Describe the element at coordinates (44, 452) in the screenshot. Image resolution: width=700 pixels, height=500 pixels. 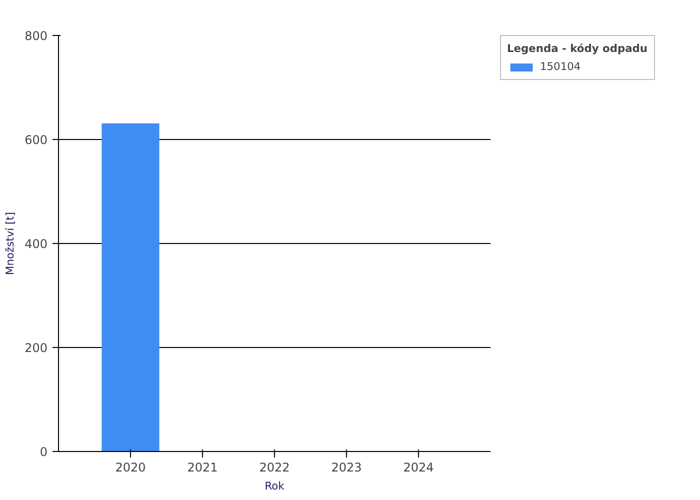
I see `y-tick-label: 0` at that location.